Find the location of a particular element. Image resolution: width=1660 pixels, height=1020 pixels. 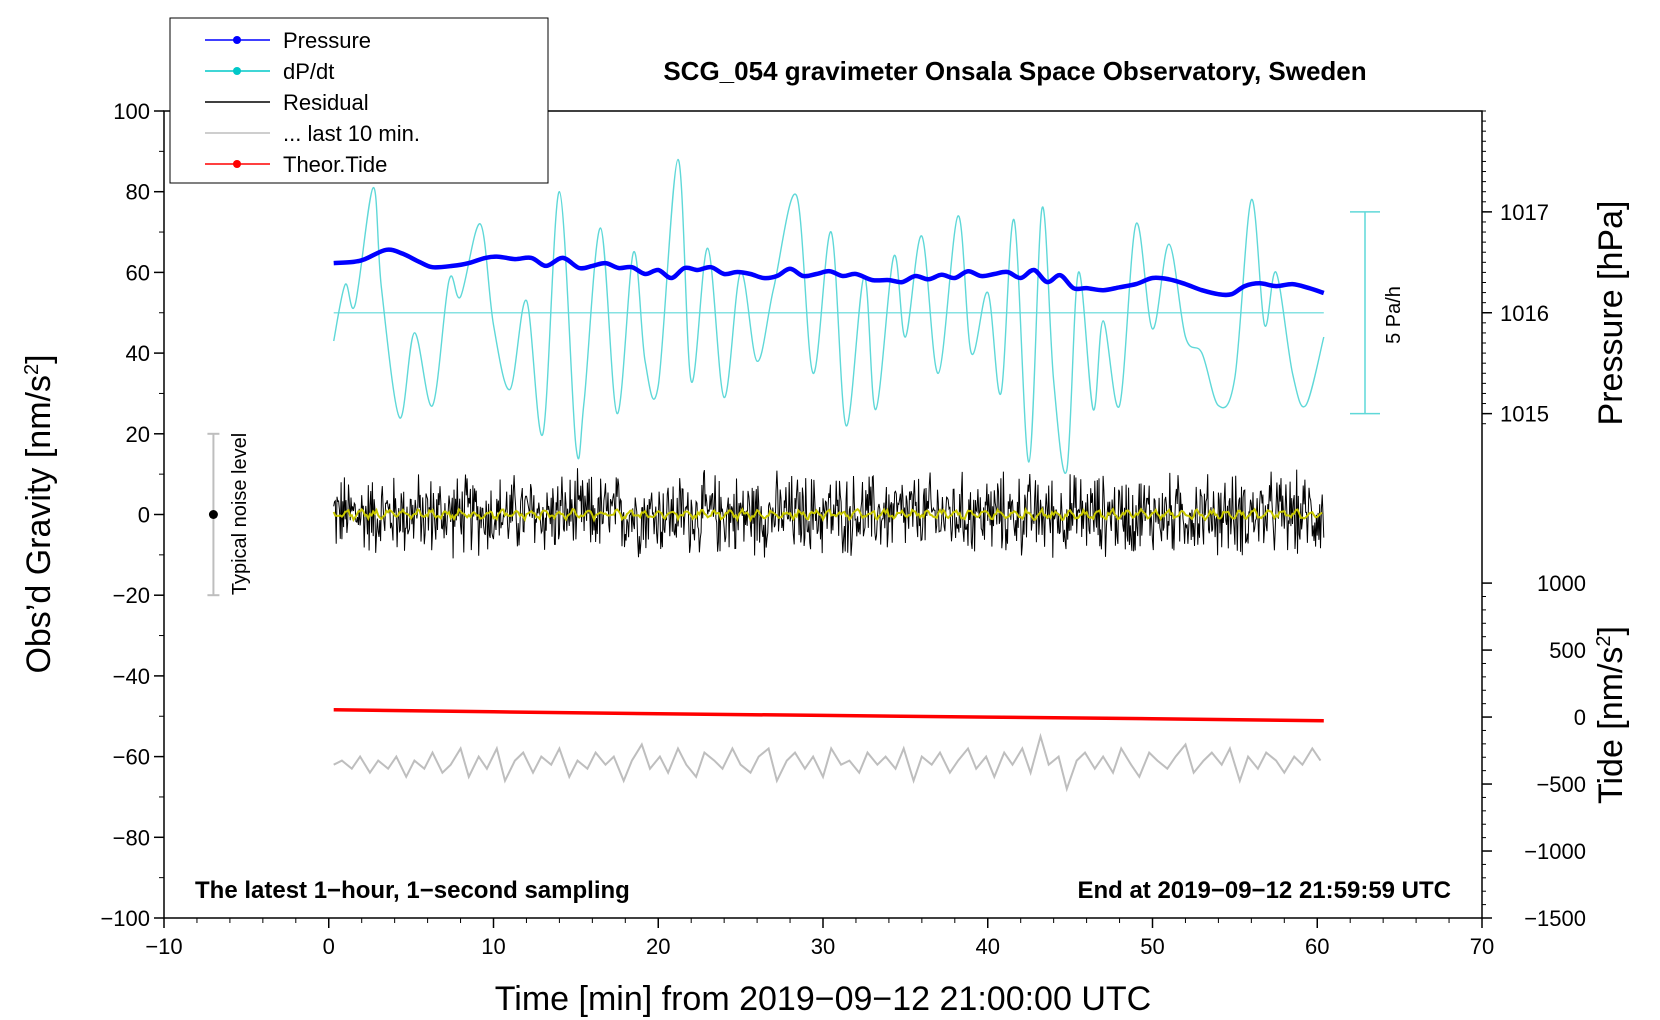

tide-tick-label: 0 is located at coordinates (1580, 717).